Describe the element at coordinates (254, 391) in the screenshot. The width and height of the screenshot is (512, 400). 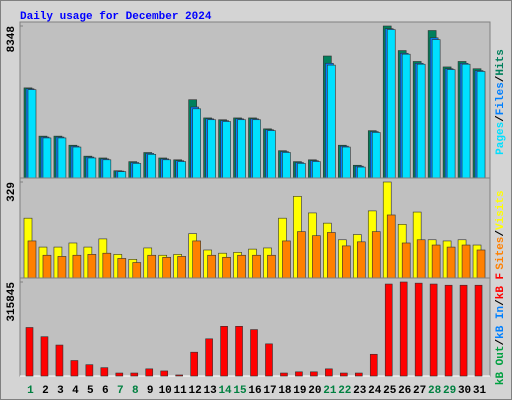
I see `x-tick-label: 16` at that location.